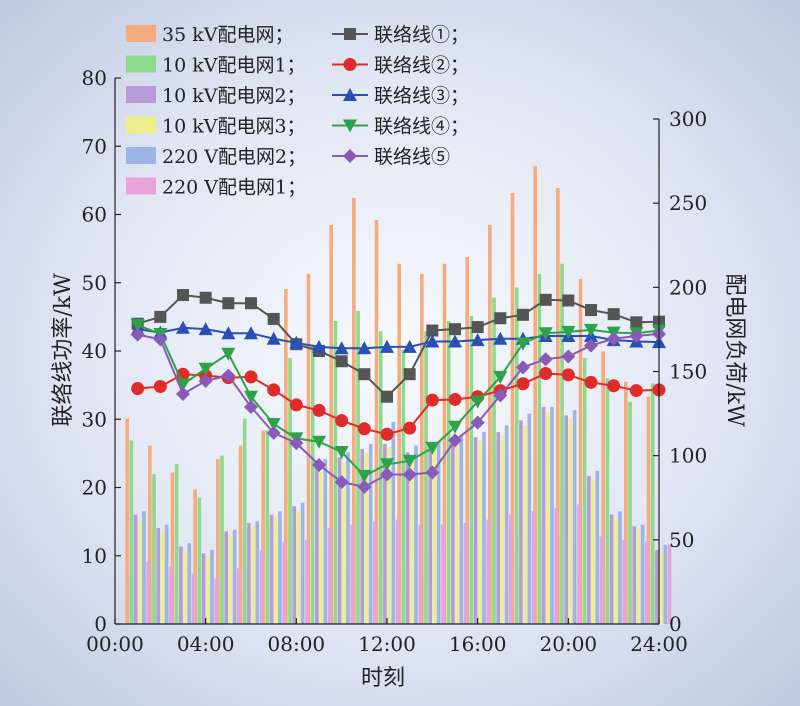 This screenshot has height=706, width=800. What do you see at coordinates (539, 448) in the screenshot?
I see `bar-2-h19` at bounding box center [539, 448].